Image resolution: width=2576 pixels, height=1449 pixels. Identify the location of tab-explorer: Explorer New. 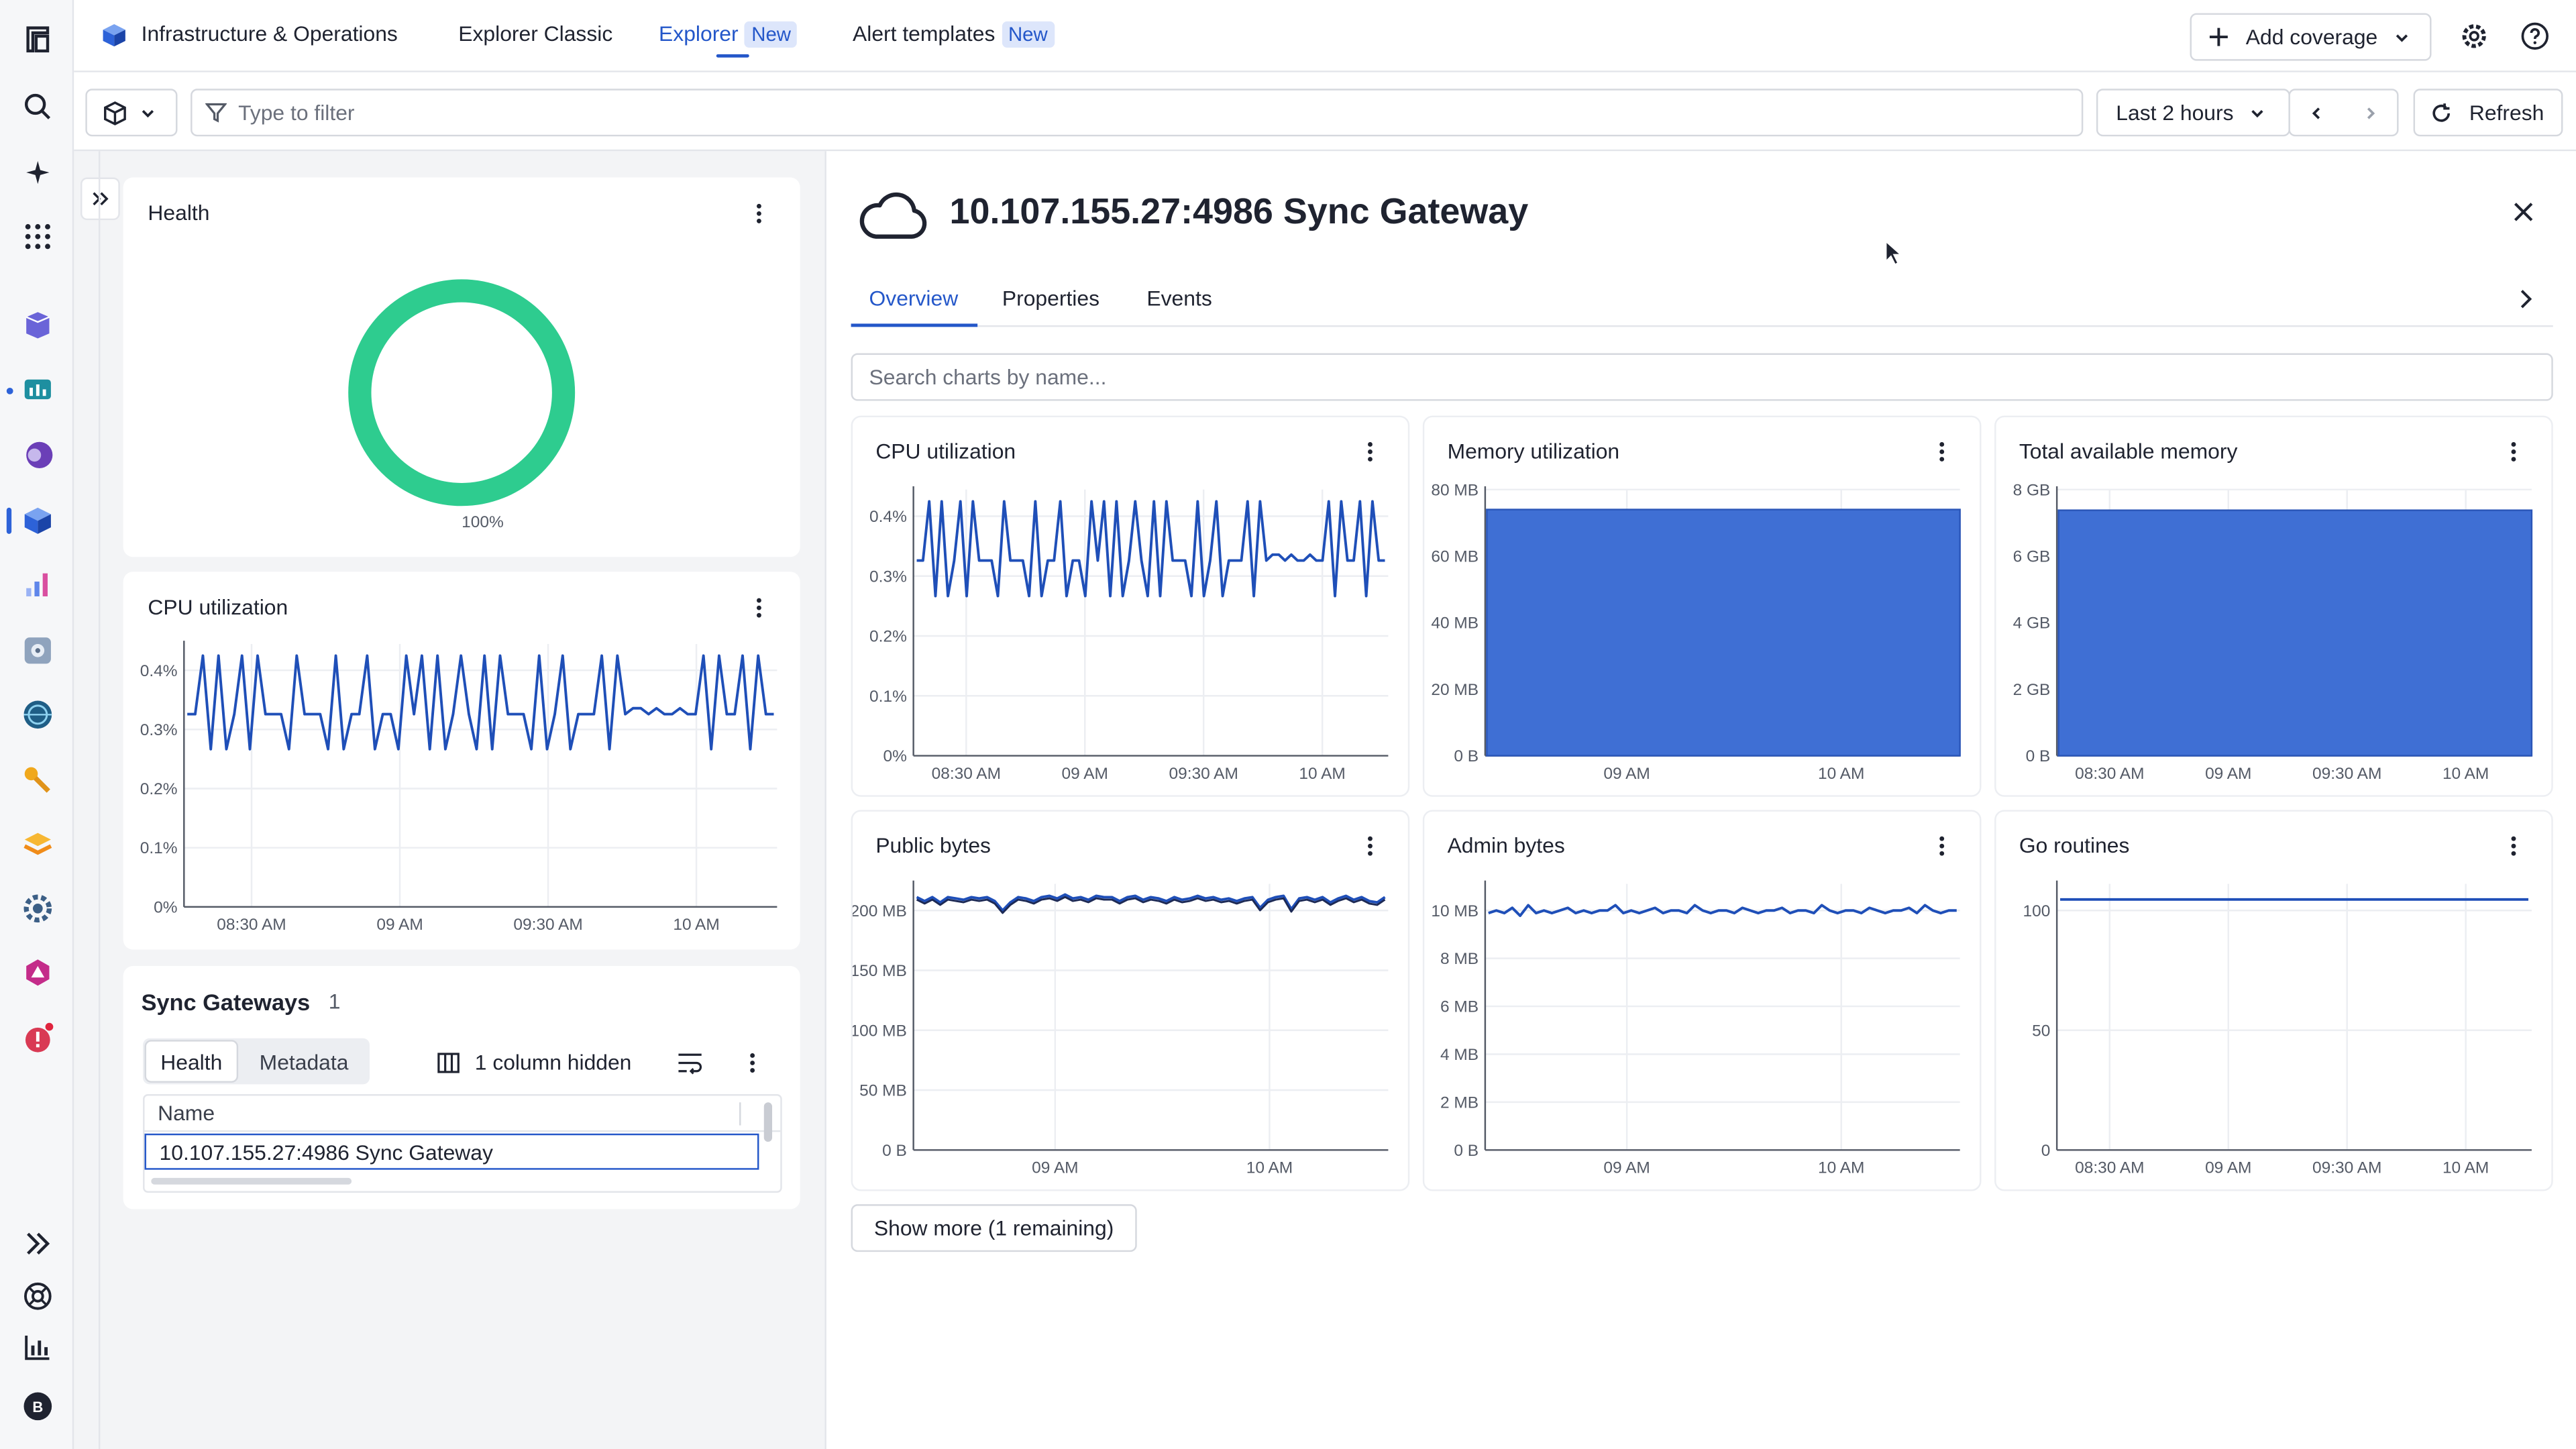
(728, 34).